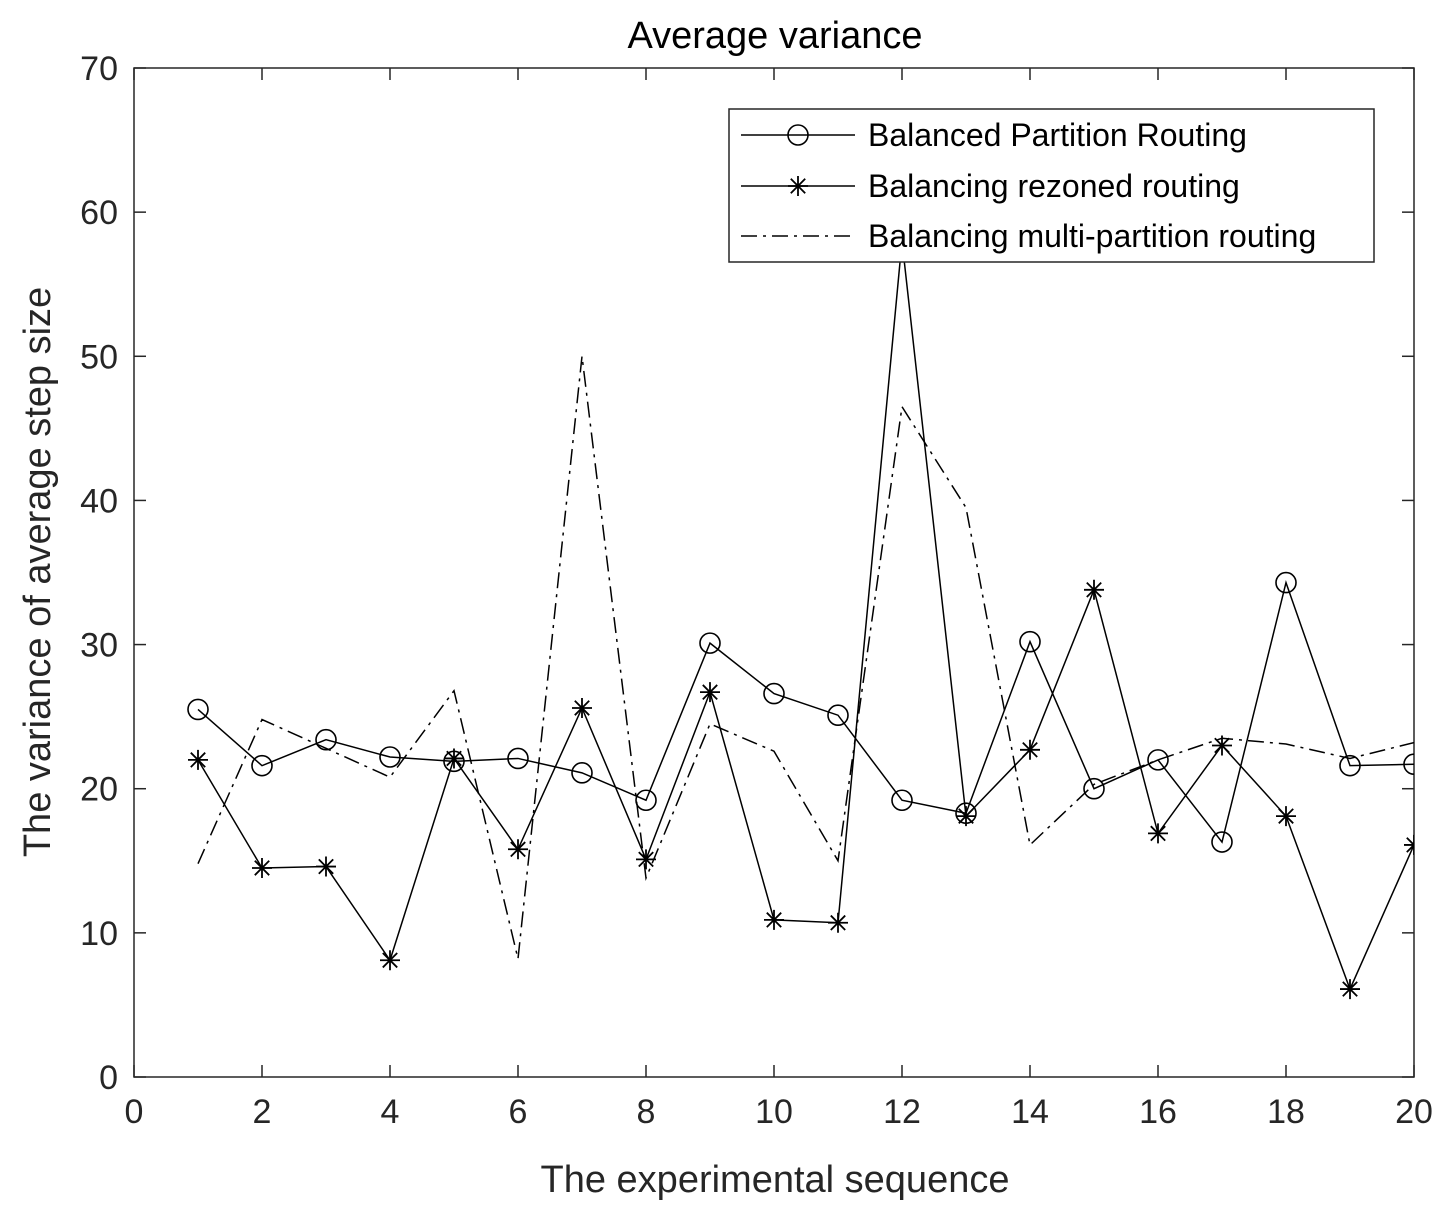 The height and width of the screenshot is (1212, 1452). Describe the element at coordinates (99, 501) in the screenshot. I see `y-tick-label: 40` at that location.